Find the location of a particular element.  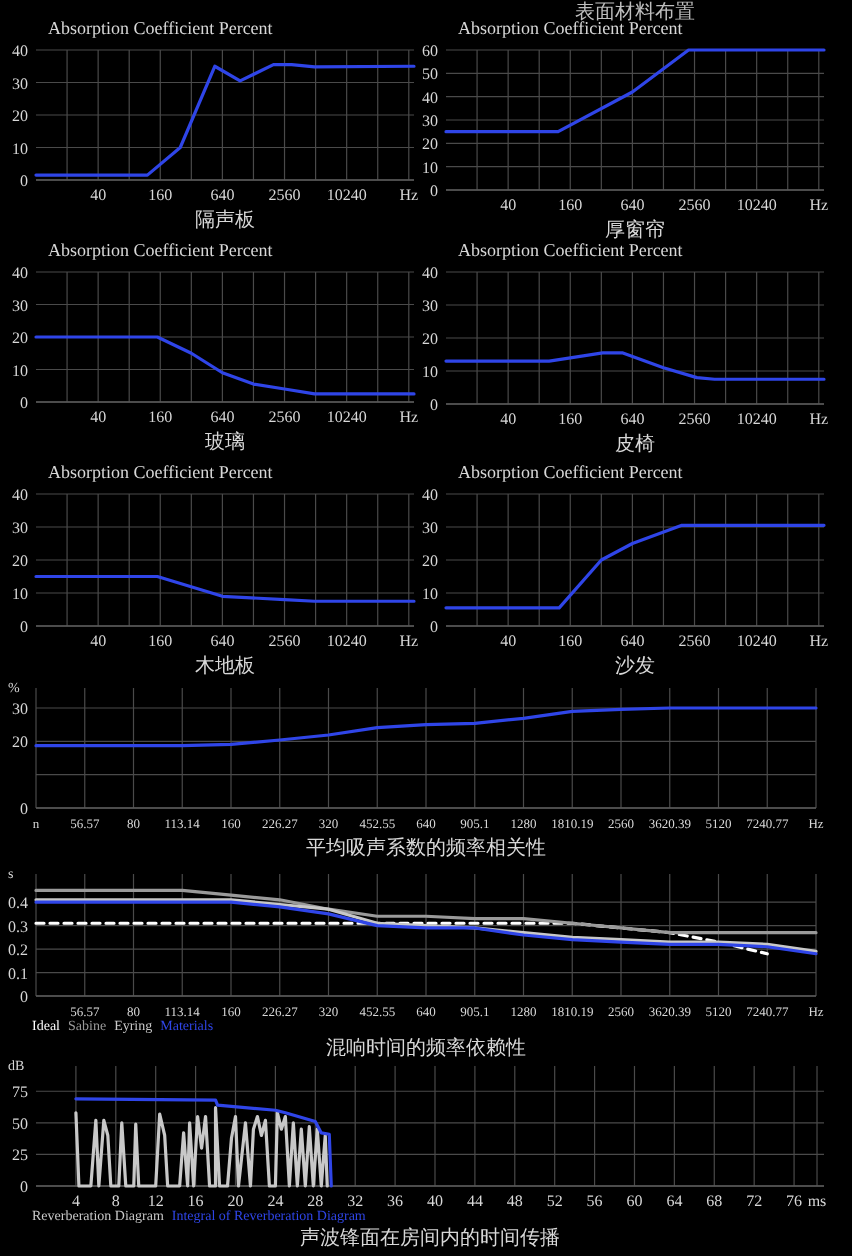

y-tick-label: 75 is located at coordinates (20, 1092).